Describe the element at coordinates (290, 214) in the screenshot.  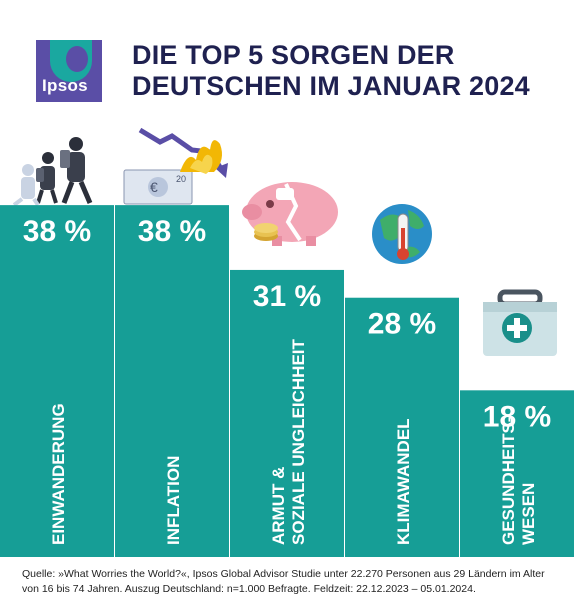
I see `broken-piggy-bank-icon` at that location.